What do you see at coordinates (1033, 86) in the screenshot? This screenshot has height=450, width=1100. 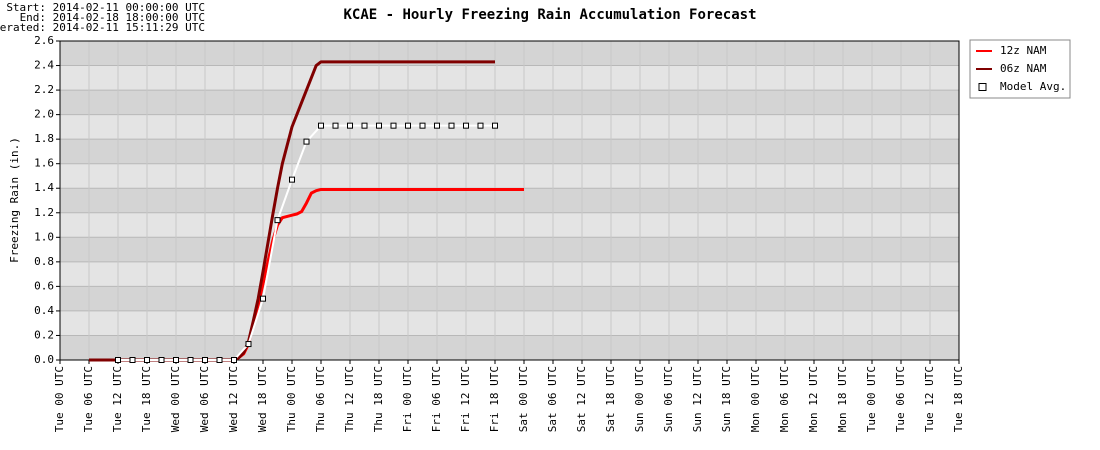 I see `legend-label: Model Avg.` at bounding box center [1033, 86].